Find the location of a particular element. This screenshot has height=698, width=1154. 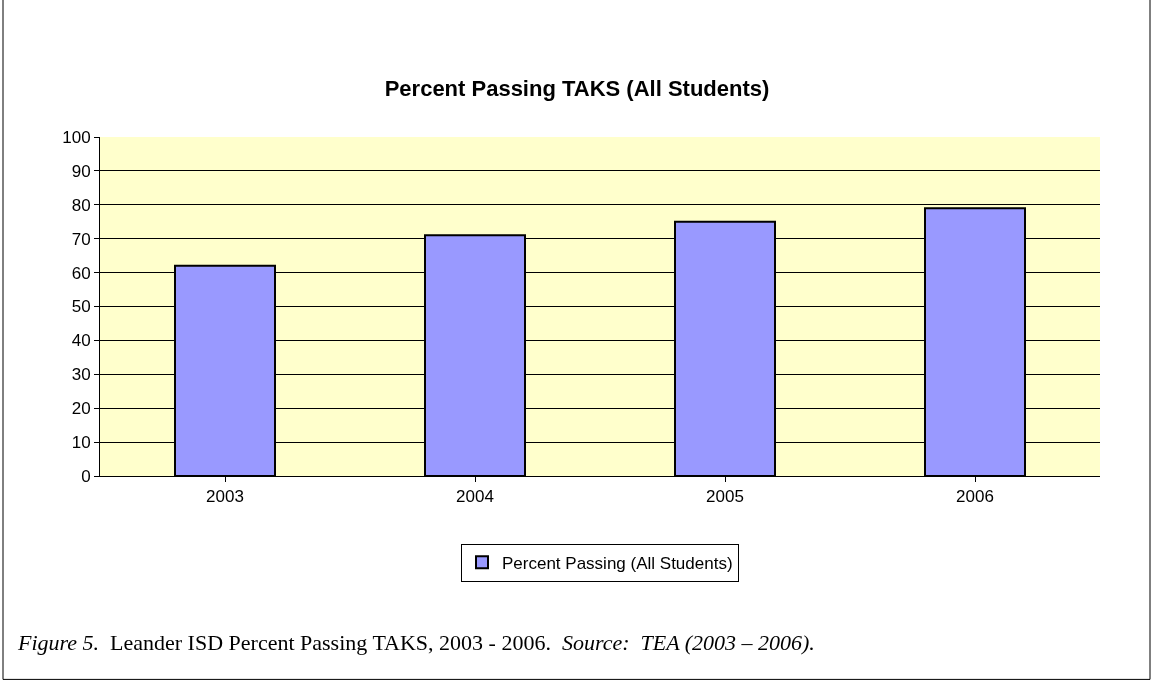

y-tick-label: 40 is located at coordinates (81, 341).